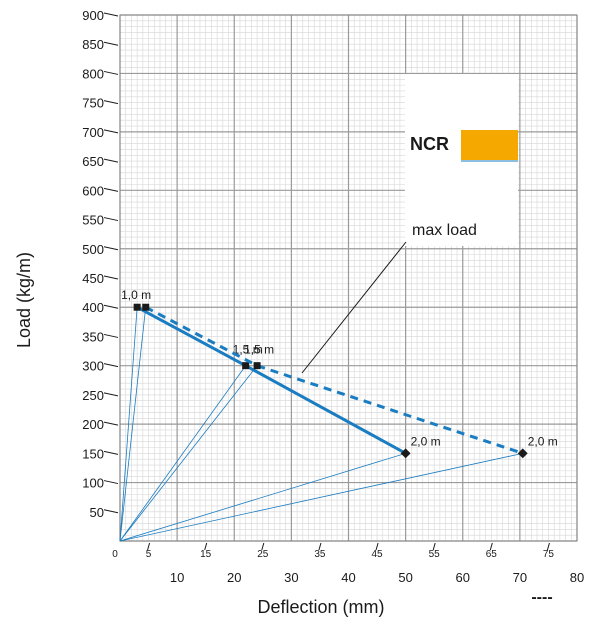 This screenshot has width=589, height=630. I want to click on x-tick-label-minor: 5, so click(149, 554).